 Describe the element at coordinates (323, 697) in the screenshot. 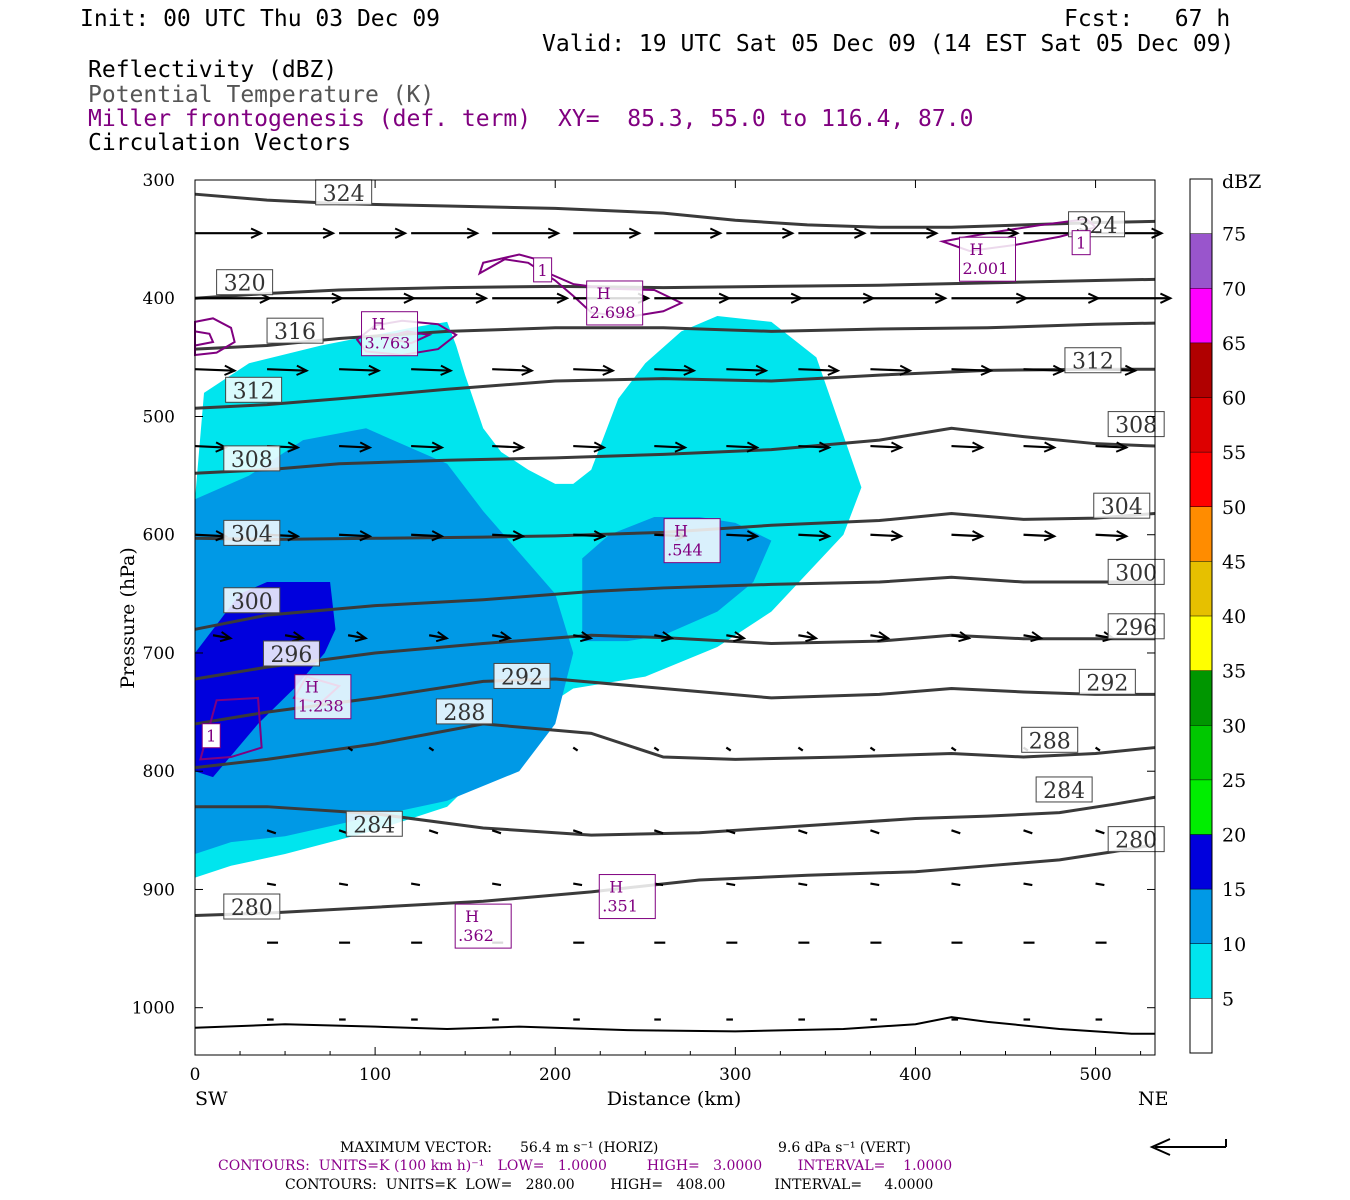

I see `frontogenesis-label: H1.238` at that location.